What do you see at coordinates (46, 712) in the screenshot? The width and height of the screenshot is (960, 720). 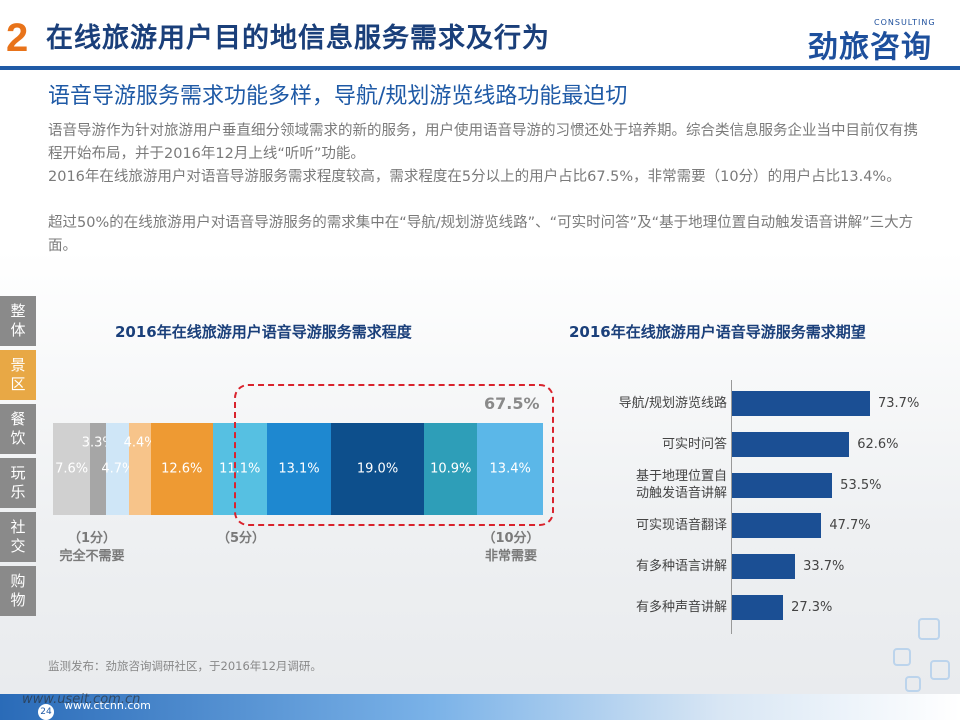 I see `page-number: 24` at bounding box center [46, 712].